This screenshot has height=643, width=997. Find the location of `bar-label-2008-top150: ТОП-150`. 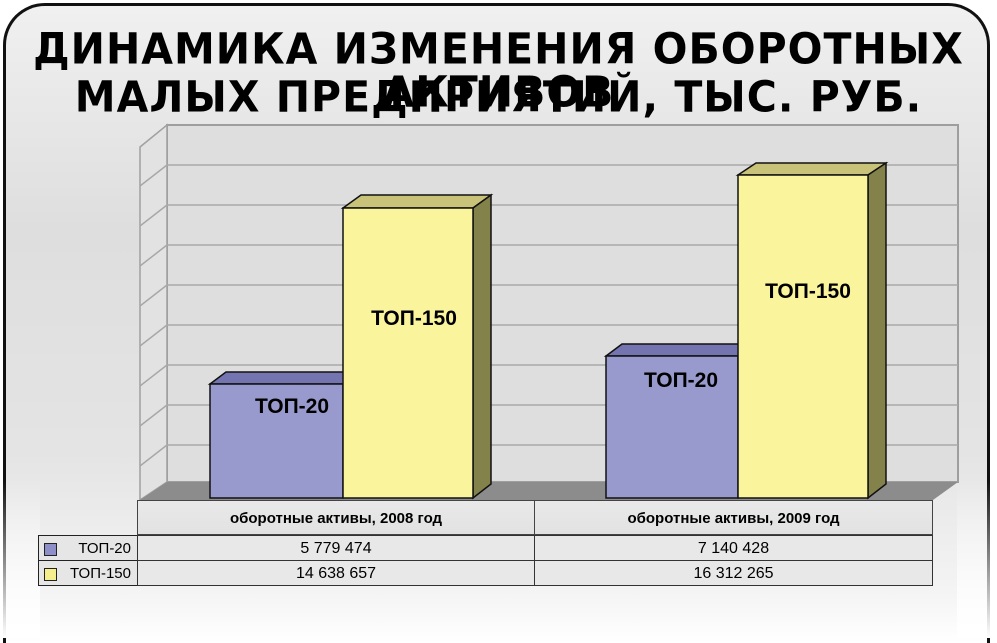

bar-label-2008-top150: ТОП-150 is located at coordinates (414, 318).